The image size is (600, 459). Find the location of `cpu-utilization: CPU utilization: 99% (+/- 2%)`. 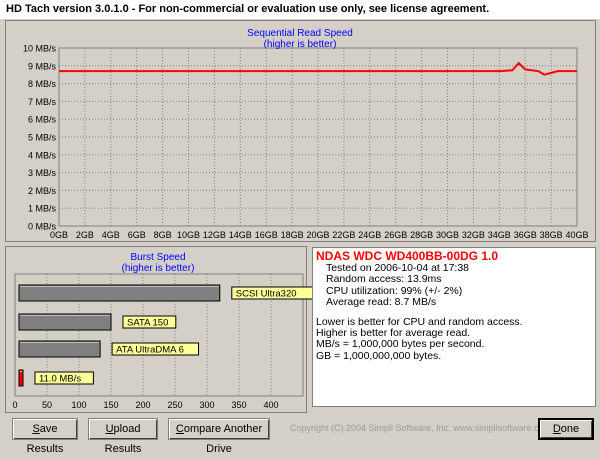

cpu-utilization: CPU utilization: 99% (+/- 2%) is located at coordinates (394, 290).